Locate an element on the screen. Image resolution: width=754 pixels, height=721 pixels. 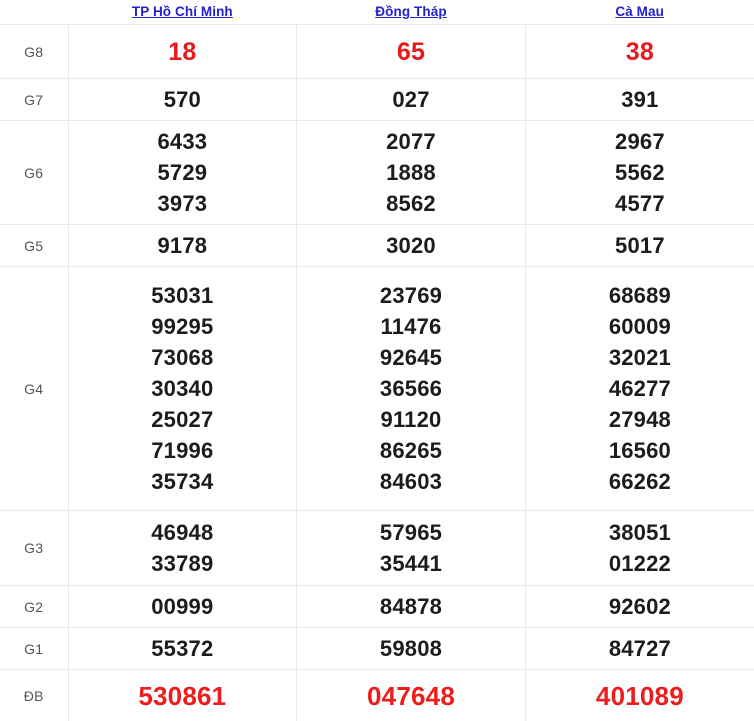
lottery-number: 68689 is located at coordinates (640, 295).